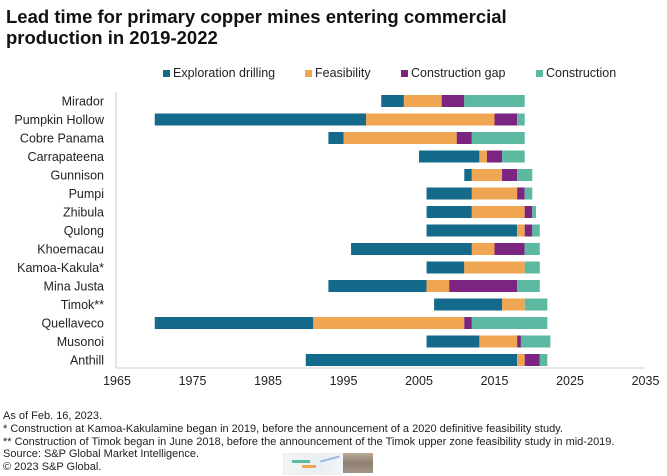  Describe the element at coordinates (494, 101) in the screenshot. I see `bar-segment-construction-mirador` at that location.